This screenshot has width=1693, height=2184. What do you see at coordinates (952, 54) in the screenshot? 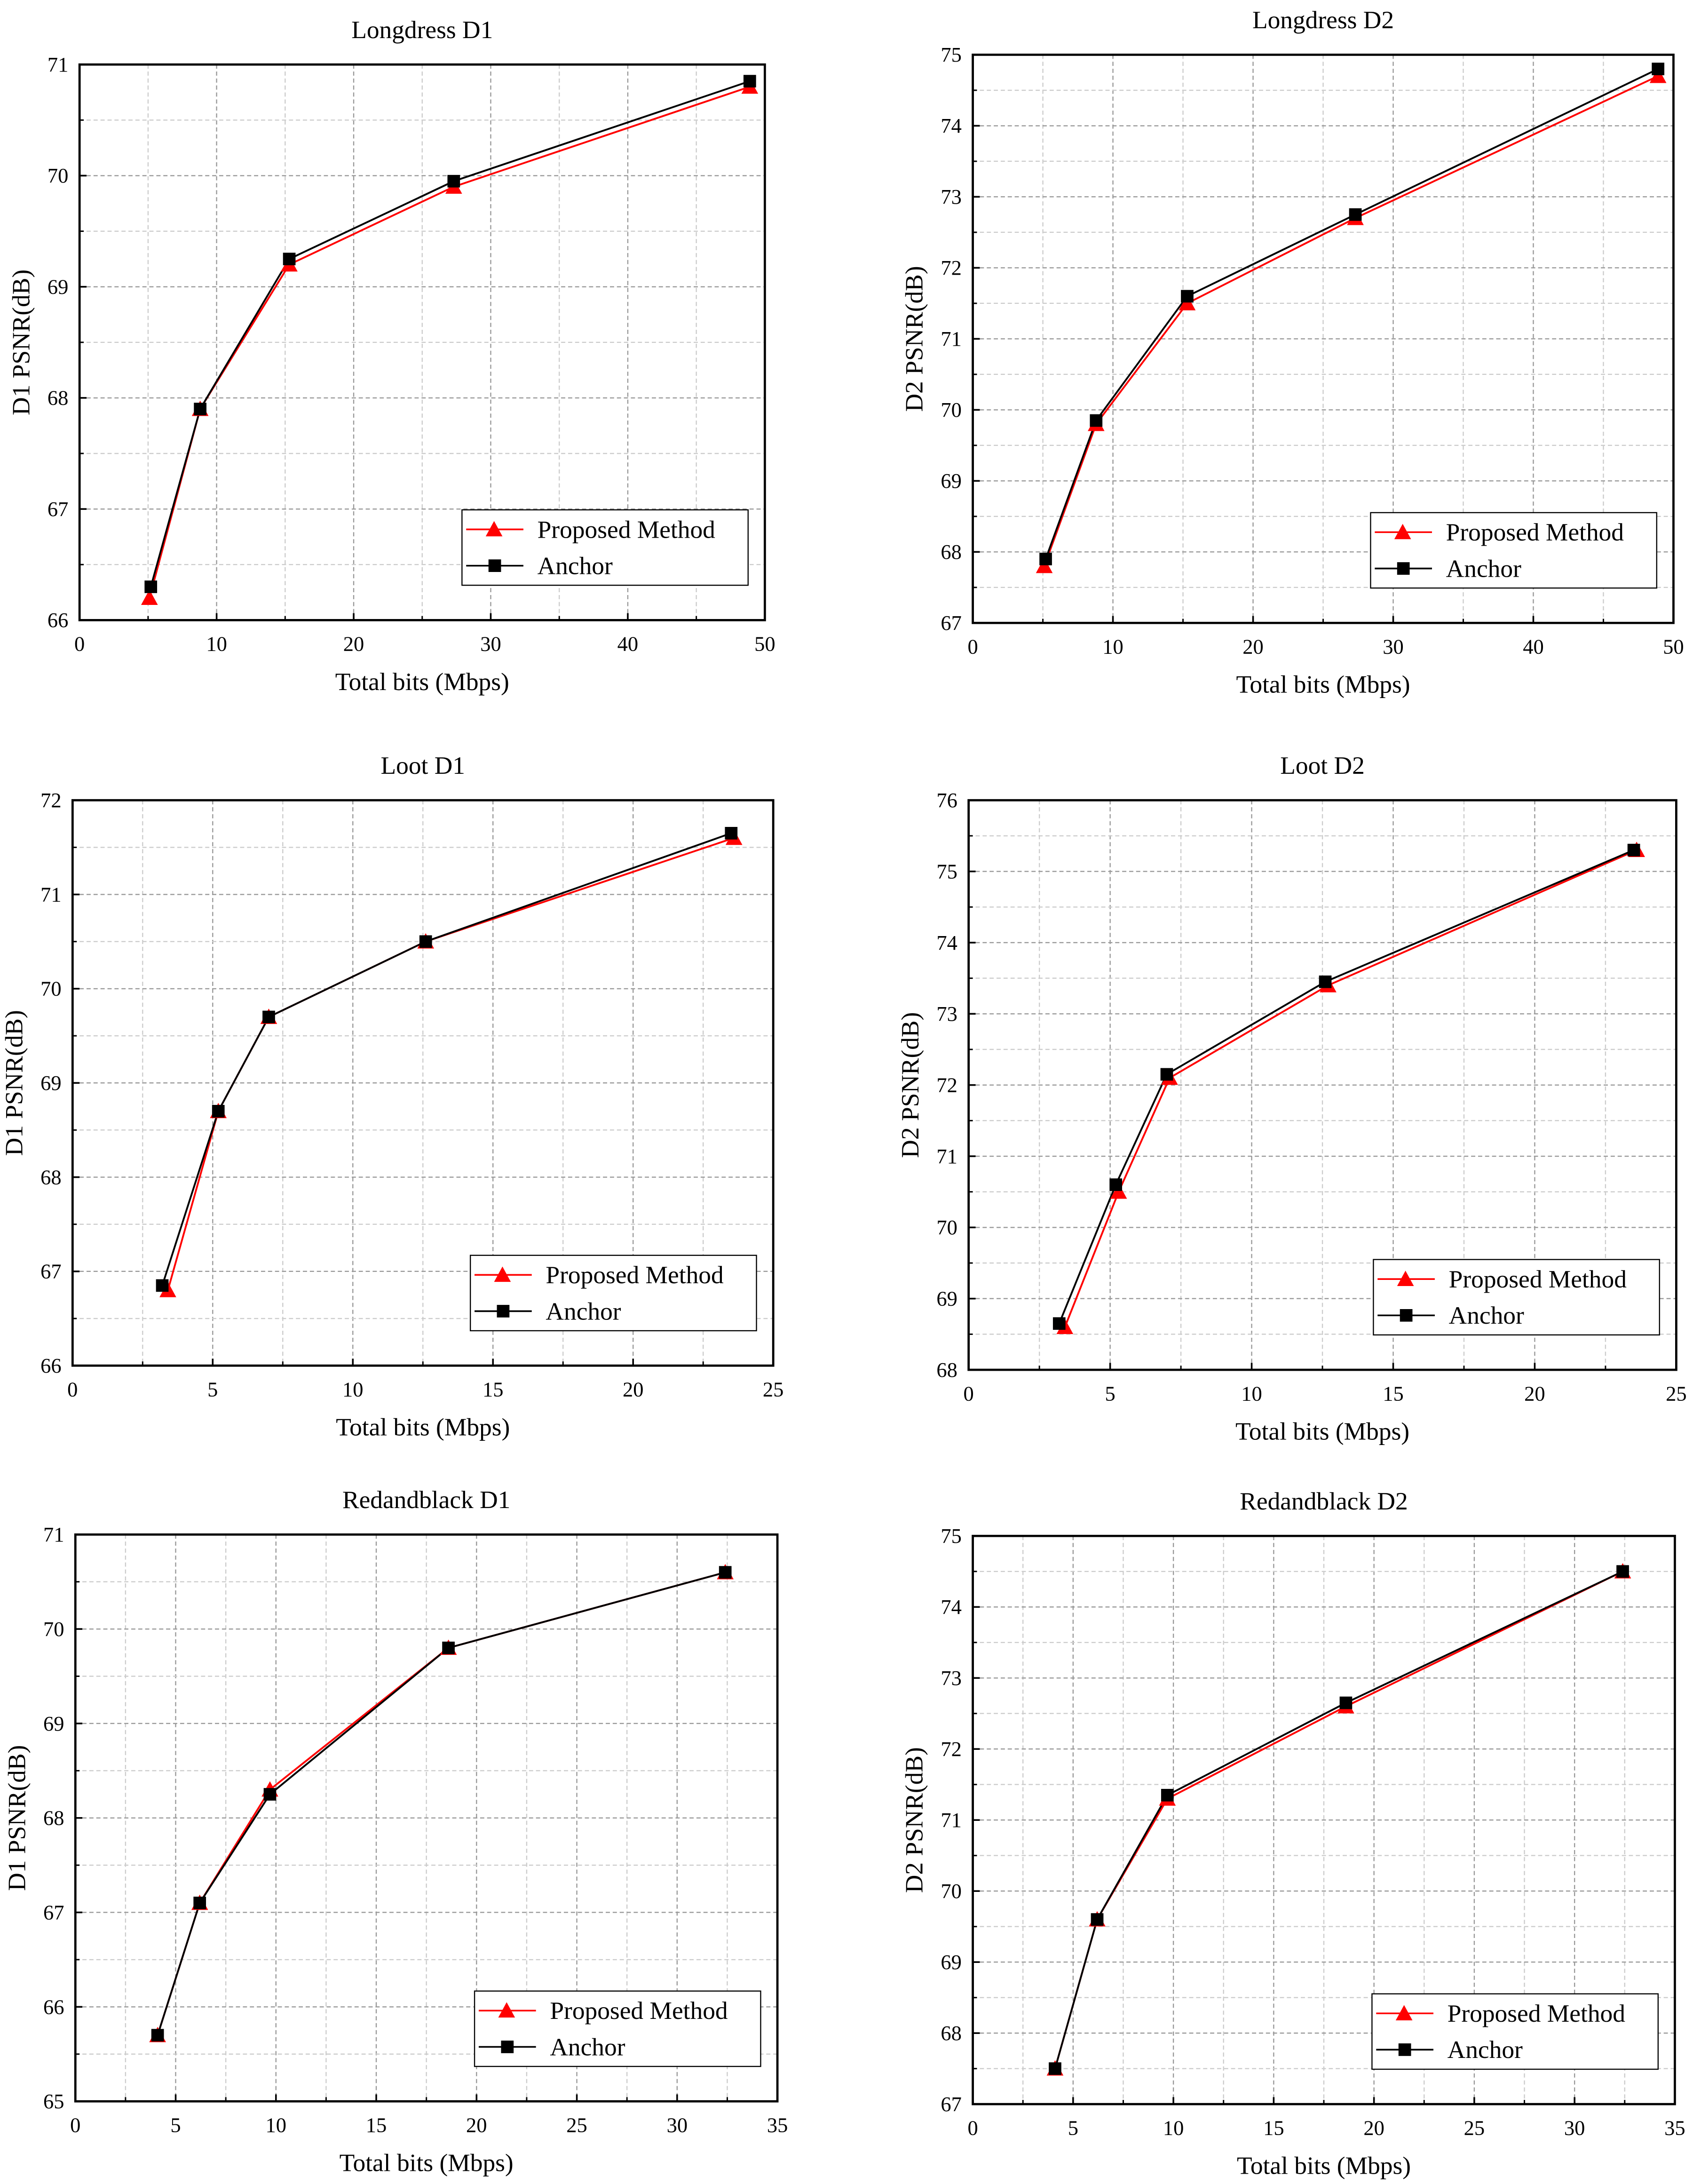
I see `y-tick-label: 75` at bounding box center [952, 54].